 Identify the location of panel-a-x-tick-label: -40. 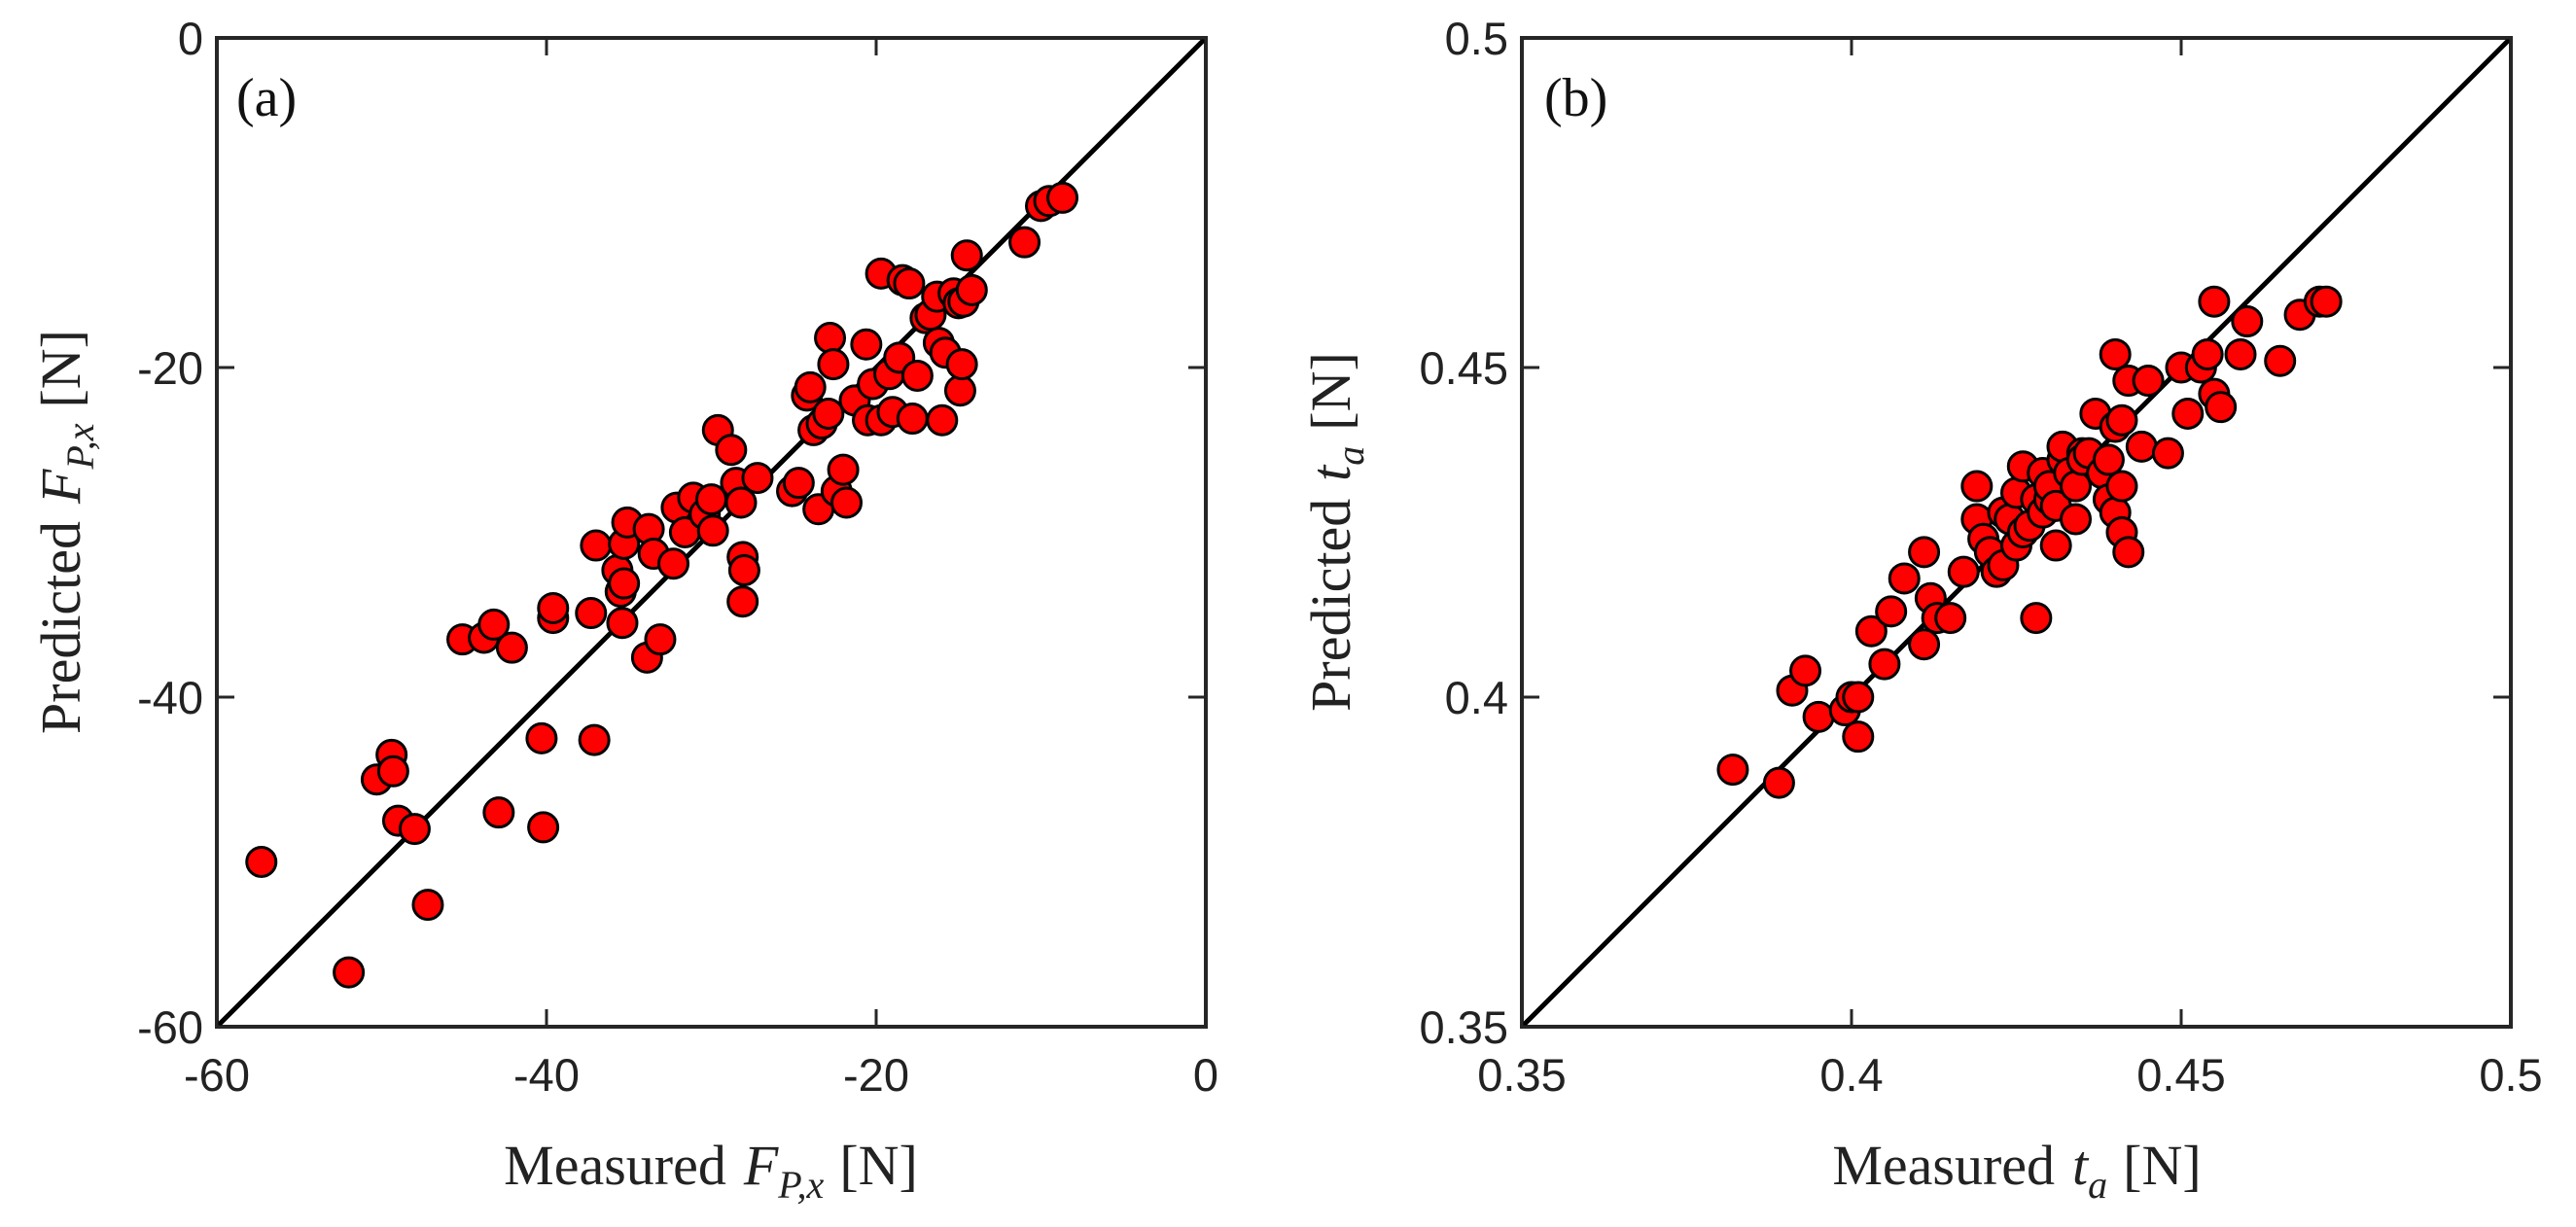
(546, 1075).